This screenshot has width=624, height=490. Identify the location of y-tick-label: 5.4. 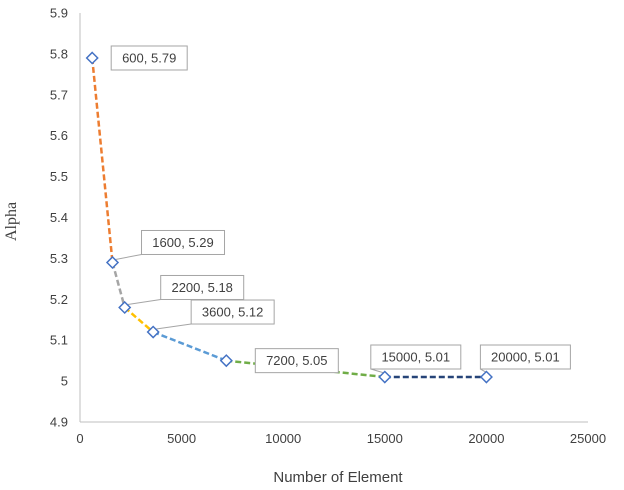
(59, 217).